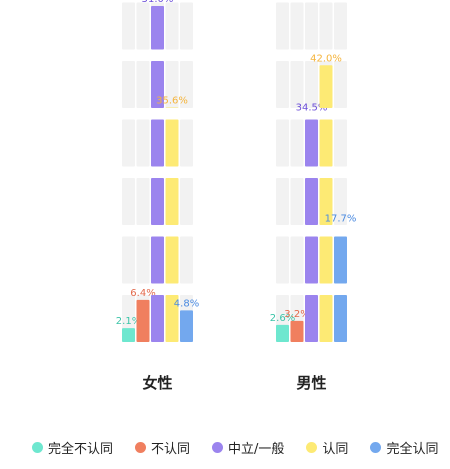 The height and width of the screenshot is (469, 450). I want to click on data-label: 2.1%, so click(128, 321).